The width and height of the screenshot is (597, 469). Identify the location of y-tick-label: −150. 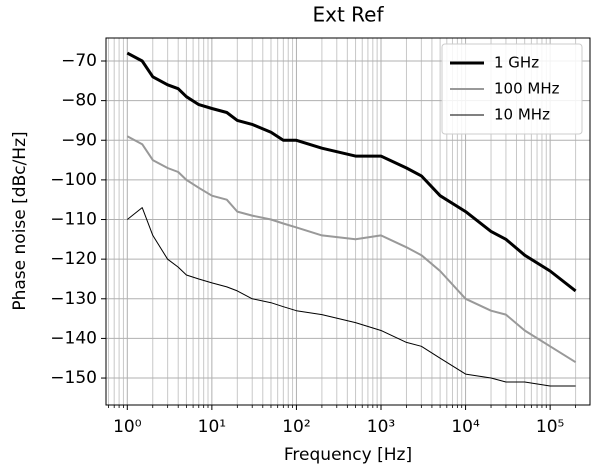
(73, 378).